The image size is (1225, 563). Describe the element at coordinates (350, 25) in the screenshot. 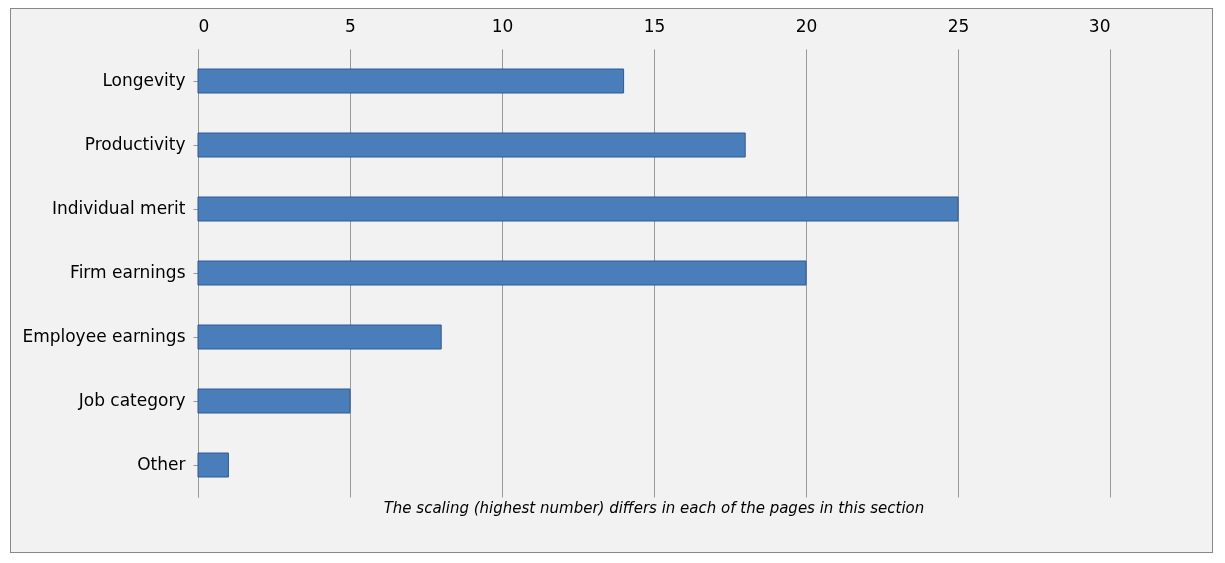

I see `x-tick-label: 5` at that location.